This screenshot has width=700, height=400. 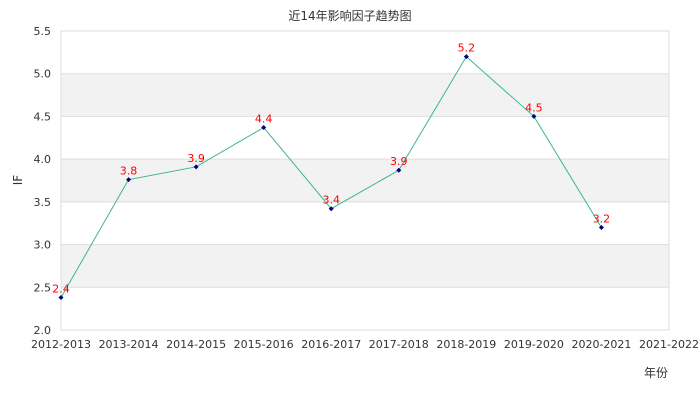 I want to click on y-tick-label: 5.5, so click(x=43, y=31).